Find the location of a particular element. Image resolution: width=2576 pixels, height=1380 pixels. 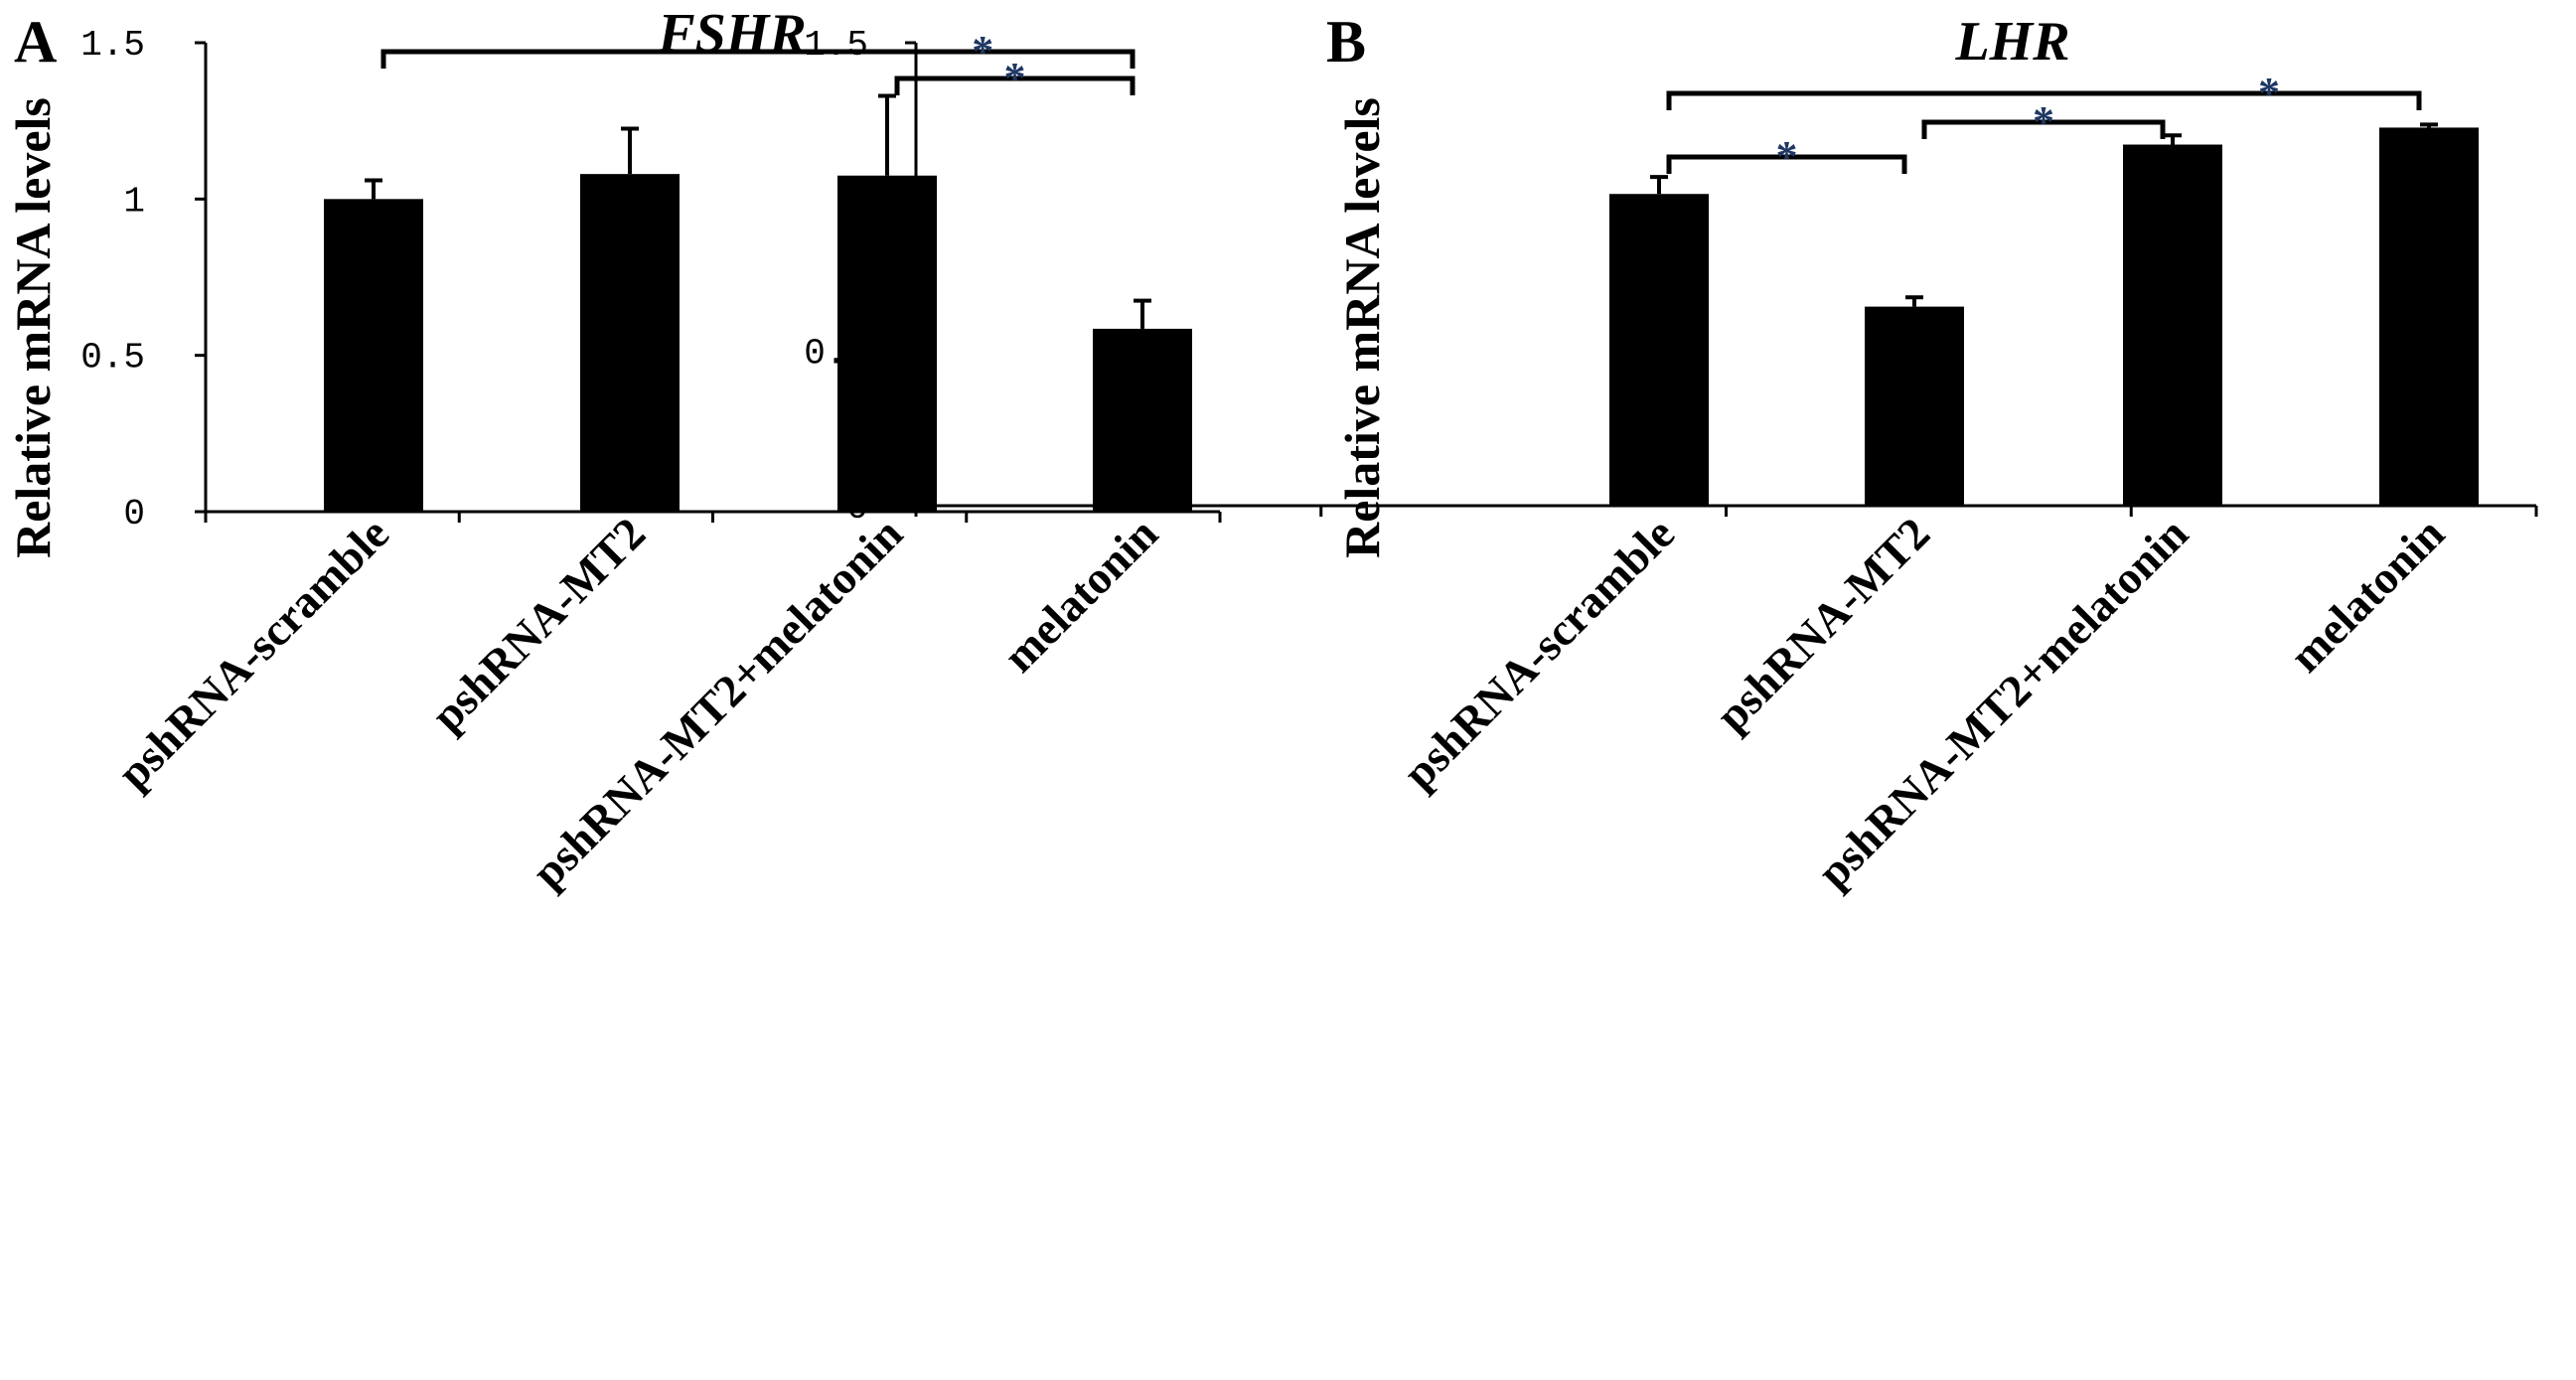

panel-letter: A is located at coordinates (35, 42).